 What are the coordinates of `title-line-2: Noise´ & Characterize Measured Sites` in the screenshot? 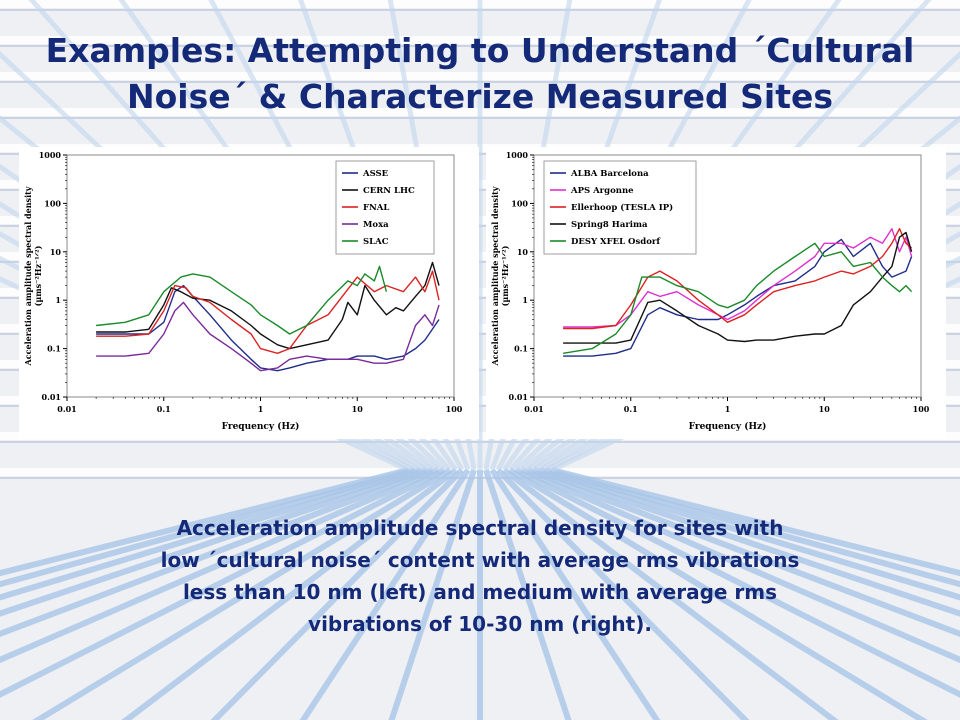 It's located at (480, 96).